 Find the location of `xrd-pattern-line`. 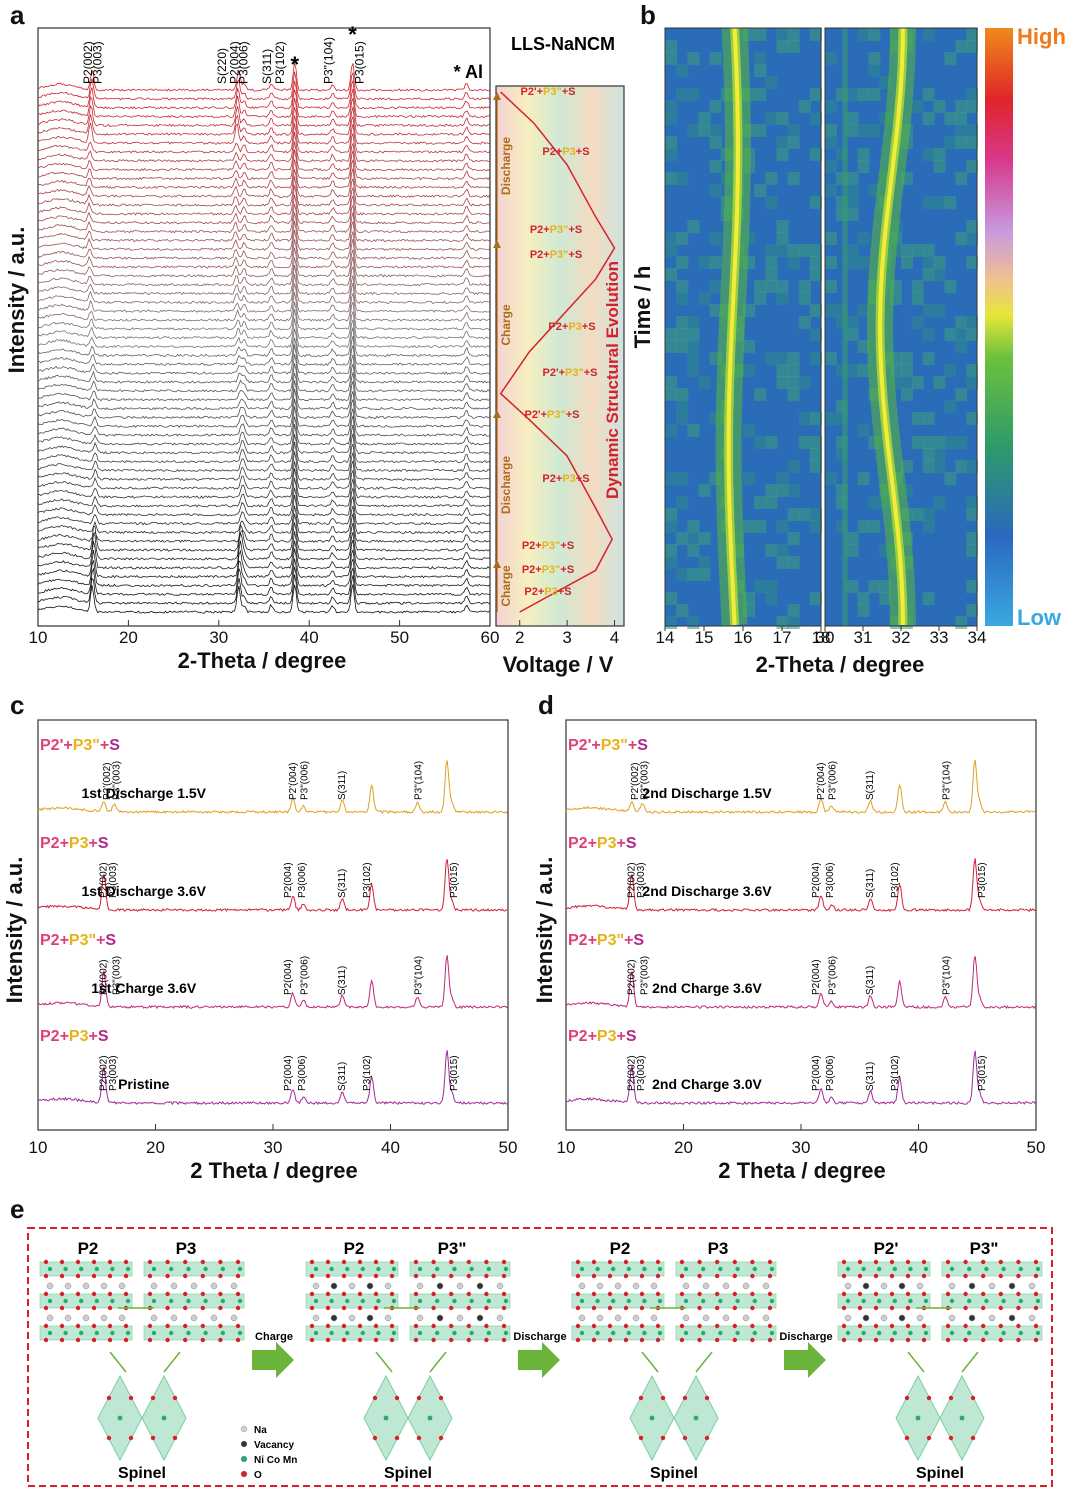

xrd-pattern-line is located at coordinates (800, 885).